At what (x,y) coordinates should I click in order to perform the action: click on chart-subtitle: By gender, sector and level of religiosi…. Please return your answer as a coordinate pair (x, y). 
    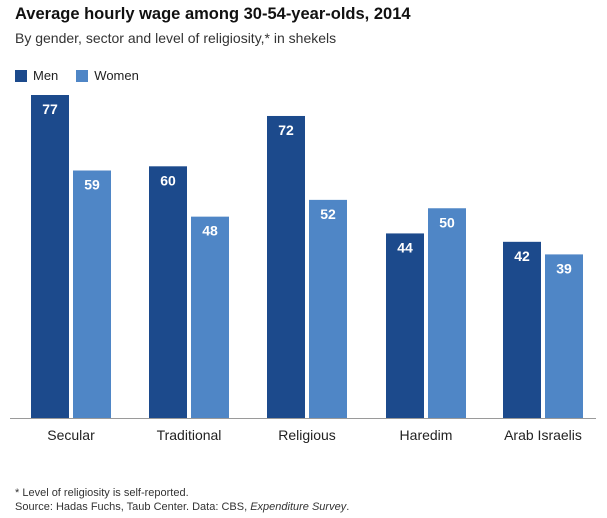
    Looking at the image, I should click on (176, 38).